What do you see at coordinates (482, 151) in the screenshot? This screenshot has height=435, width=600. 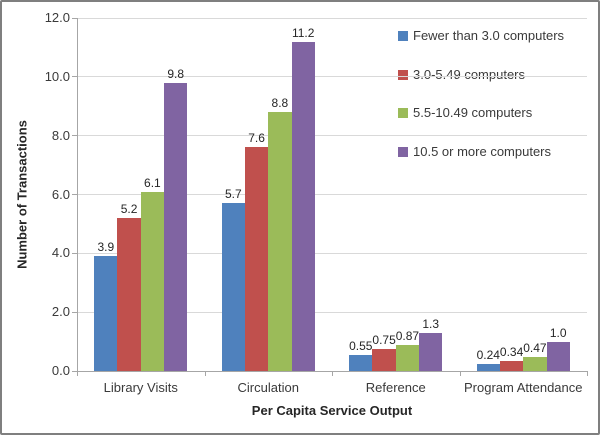 I see `legend-label: 10.5 or more computers` at bounding box center [482, 151].